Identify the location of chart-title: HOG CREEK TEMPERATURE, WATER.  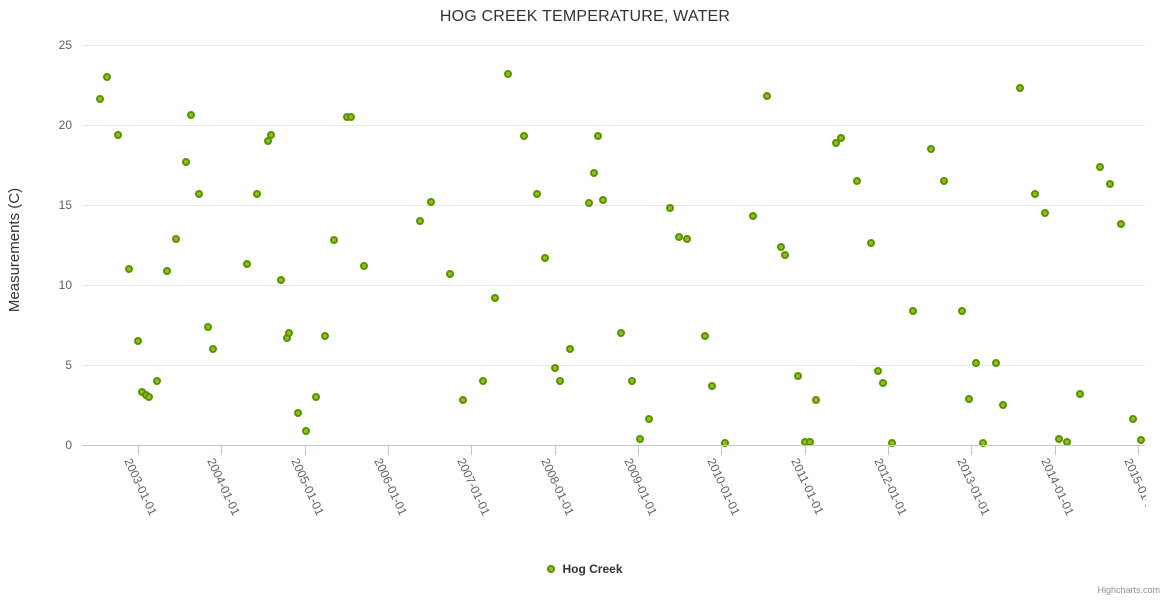
(585, 16).